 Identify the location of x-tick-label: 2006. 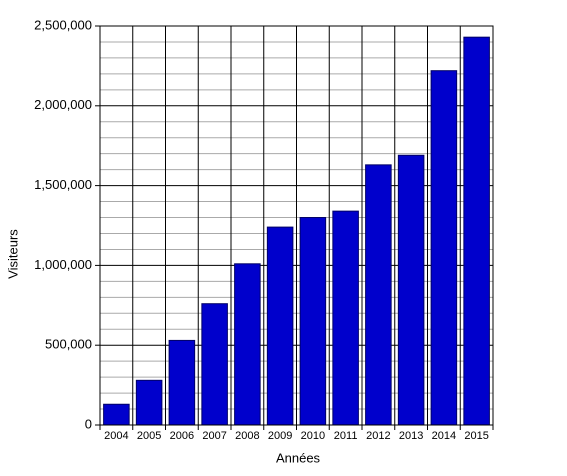
(182, 436).